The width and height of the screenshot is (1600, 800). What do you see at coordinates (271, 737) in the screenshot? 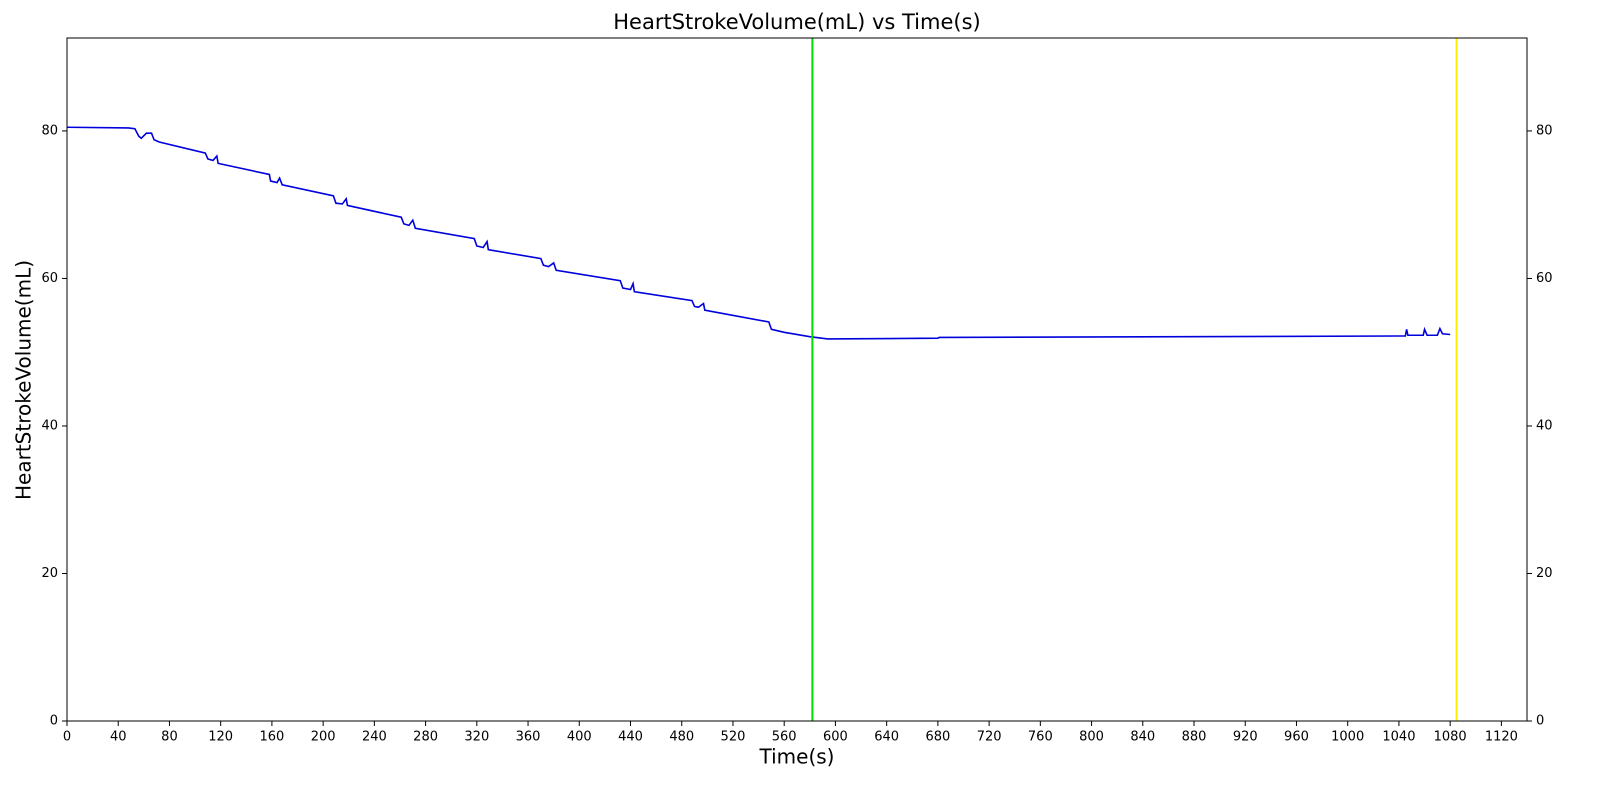
I see `x-tick-label: 160` at bounding box center [271, 737].